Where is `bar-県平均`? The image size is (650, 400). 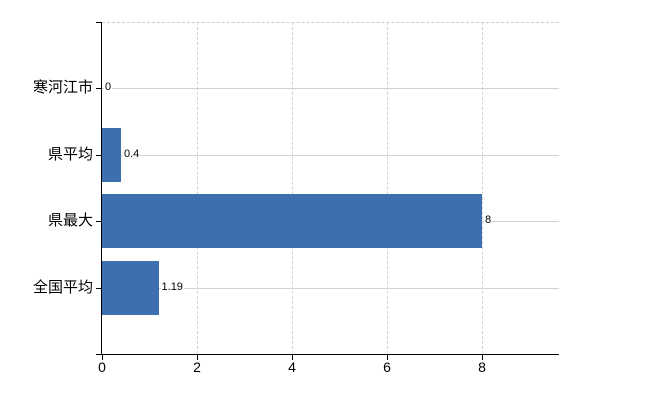
bar-県平均 is located at coordinates (111, 154).